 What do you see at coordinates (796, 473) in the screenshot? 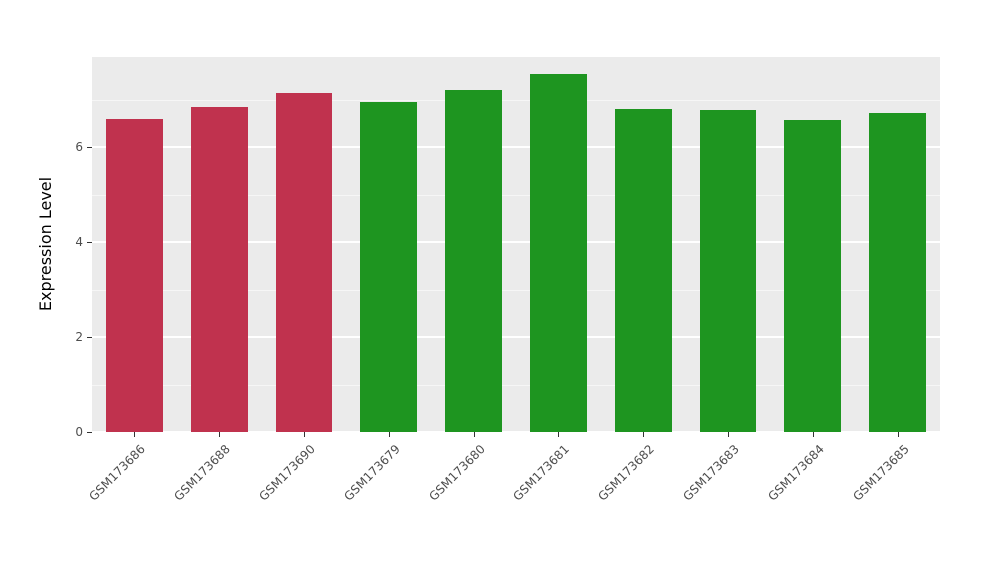
I see `x-tick-label-GSM173684: GSM173684` at bounding box center [796, 473].